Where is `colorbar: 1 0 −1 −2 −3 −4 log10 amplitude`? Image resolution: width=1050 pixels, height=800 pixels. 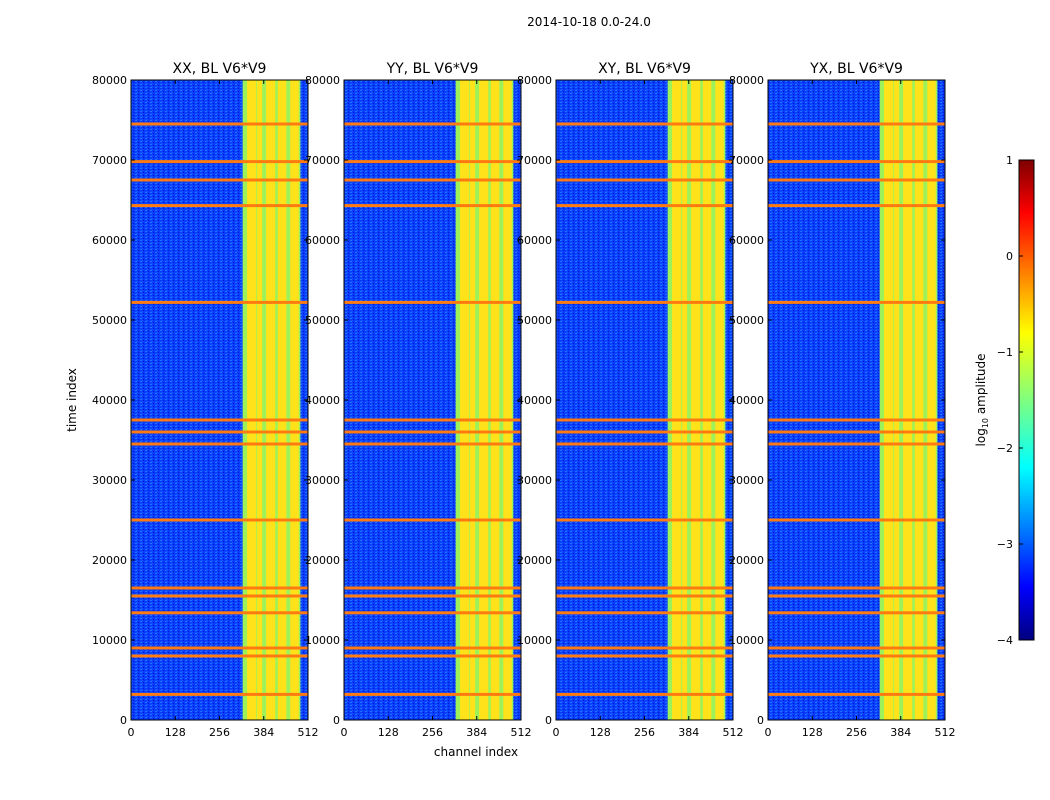 colorbar: 1 0 −1 −2 −3 −4 log10 amplitude is located at coordinates (1004, 400).